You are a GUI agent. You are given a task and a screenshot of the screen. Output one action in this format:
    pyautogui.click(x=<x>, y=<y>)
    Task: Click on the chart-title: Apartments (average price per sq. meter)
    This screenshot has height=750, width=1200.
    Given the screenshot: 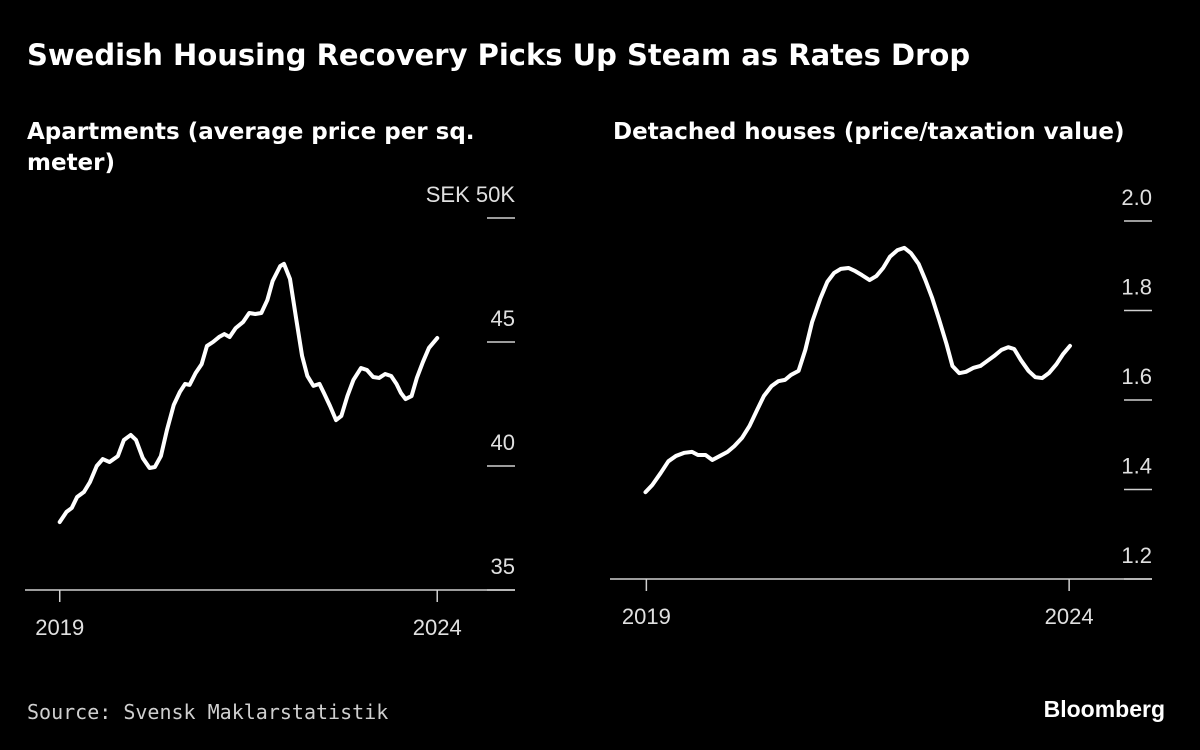 What is the action you would take?
    pyautogui.click(x=251, y=147)
    